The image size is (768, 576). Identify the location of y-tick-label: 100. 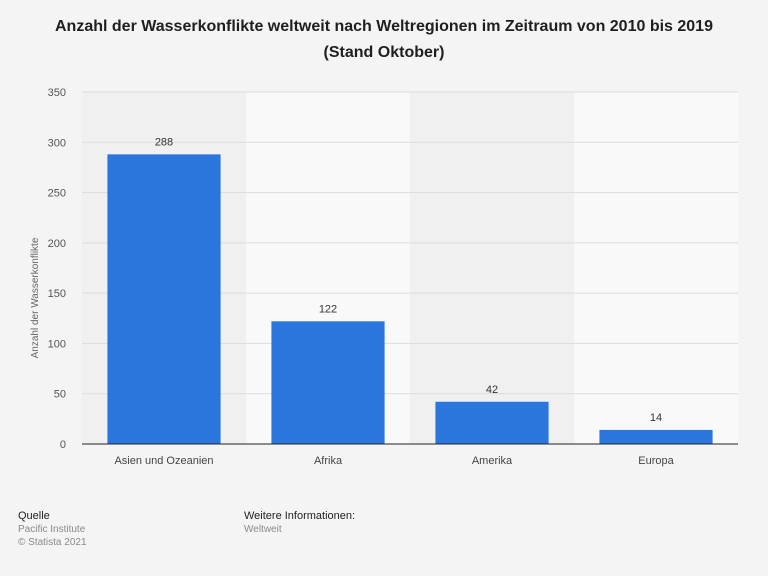
(57, 344).